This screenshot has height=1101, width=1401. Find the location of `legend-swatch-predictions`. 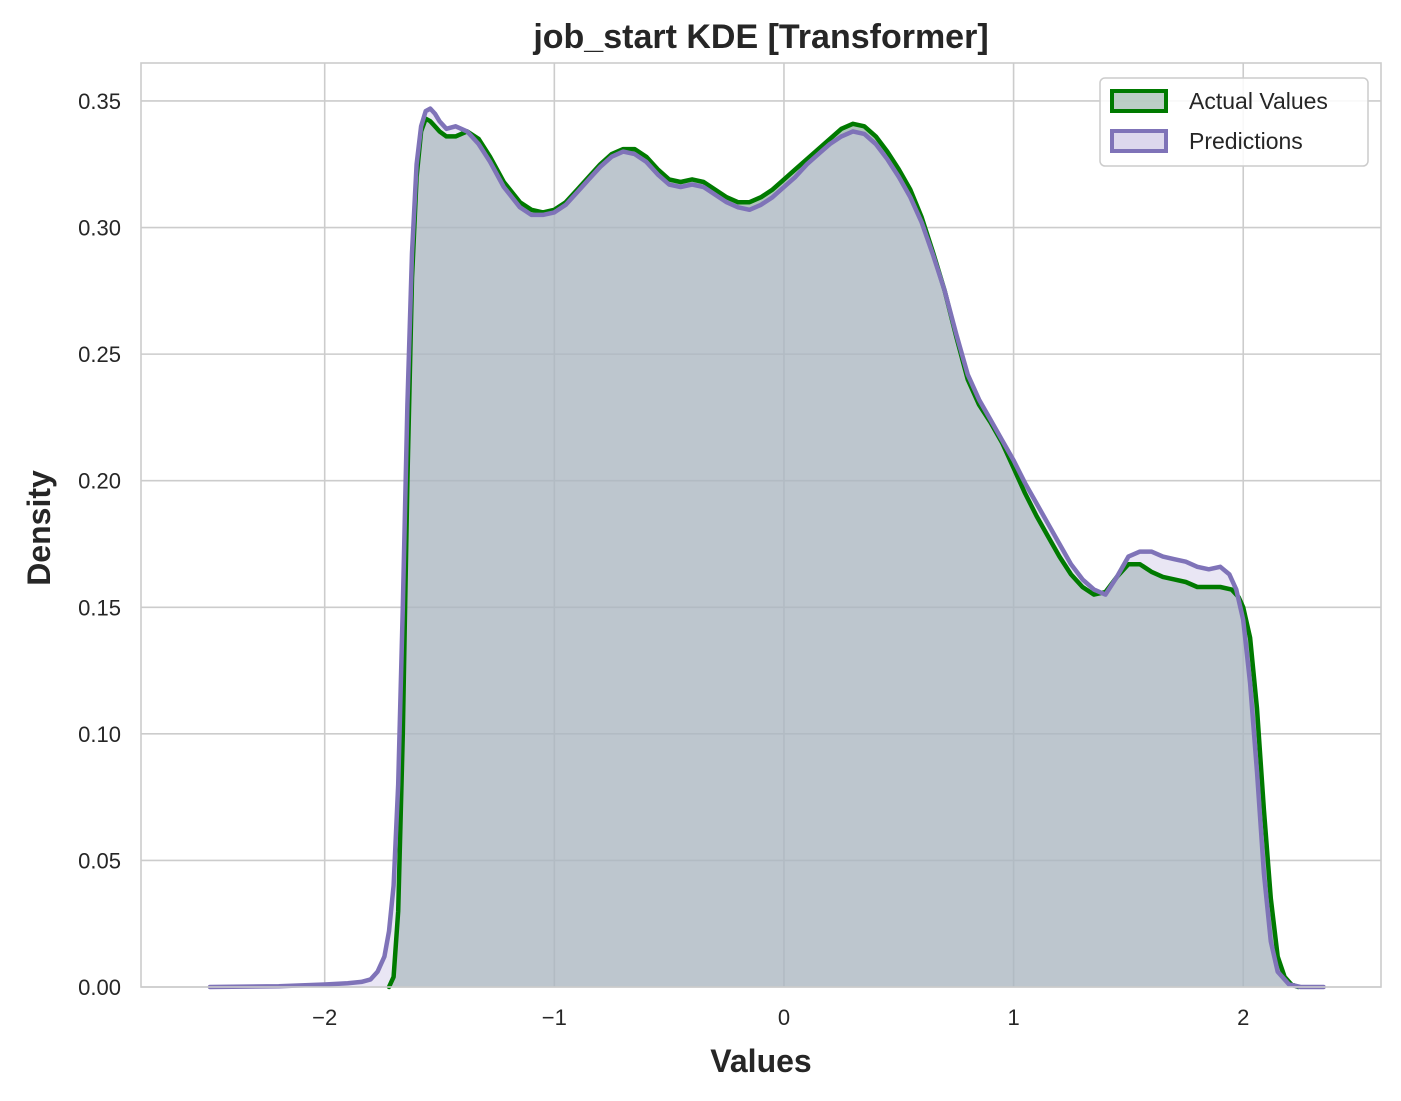

legend-swatch-predictions is located at coordinates (1139, 141).